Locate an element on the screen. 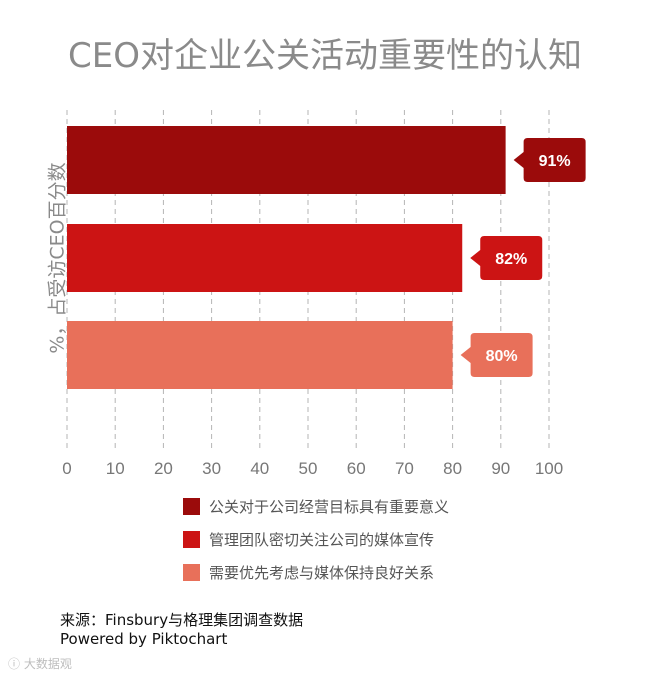 This screenshot has height=680, width=650. x-tick-label: 60 is located at coordinates (356, 468).